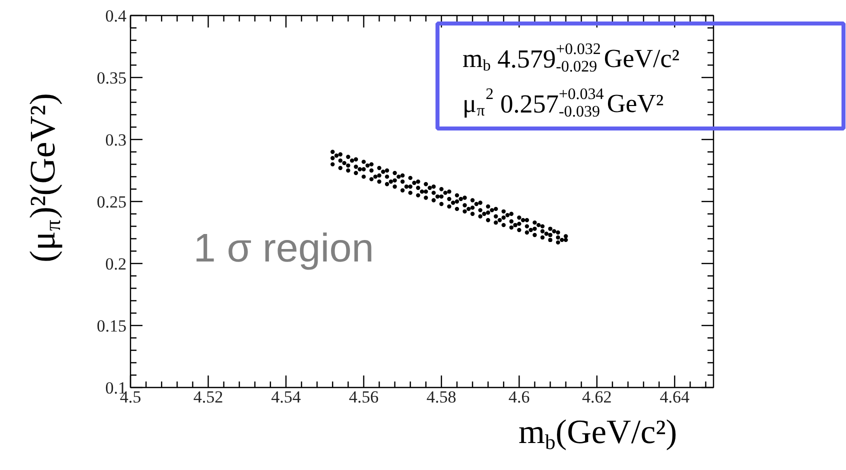 This screenshot has width=846, height=470. I want to click on y-tick-label: 0.15, so click(111, 326).